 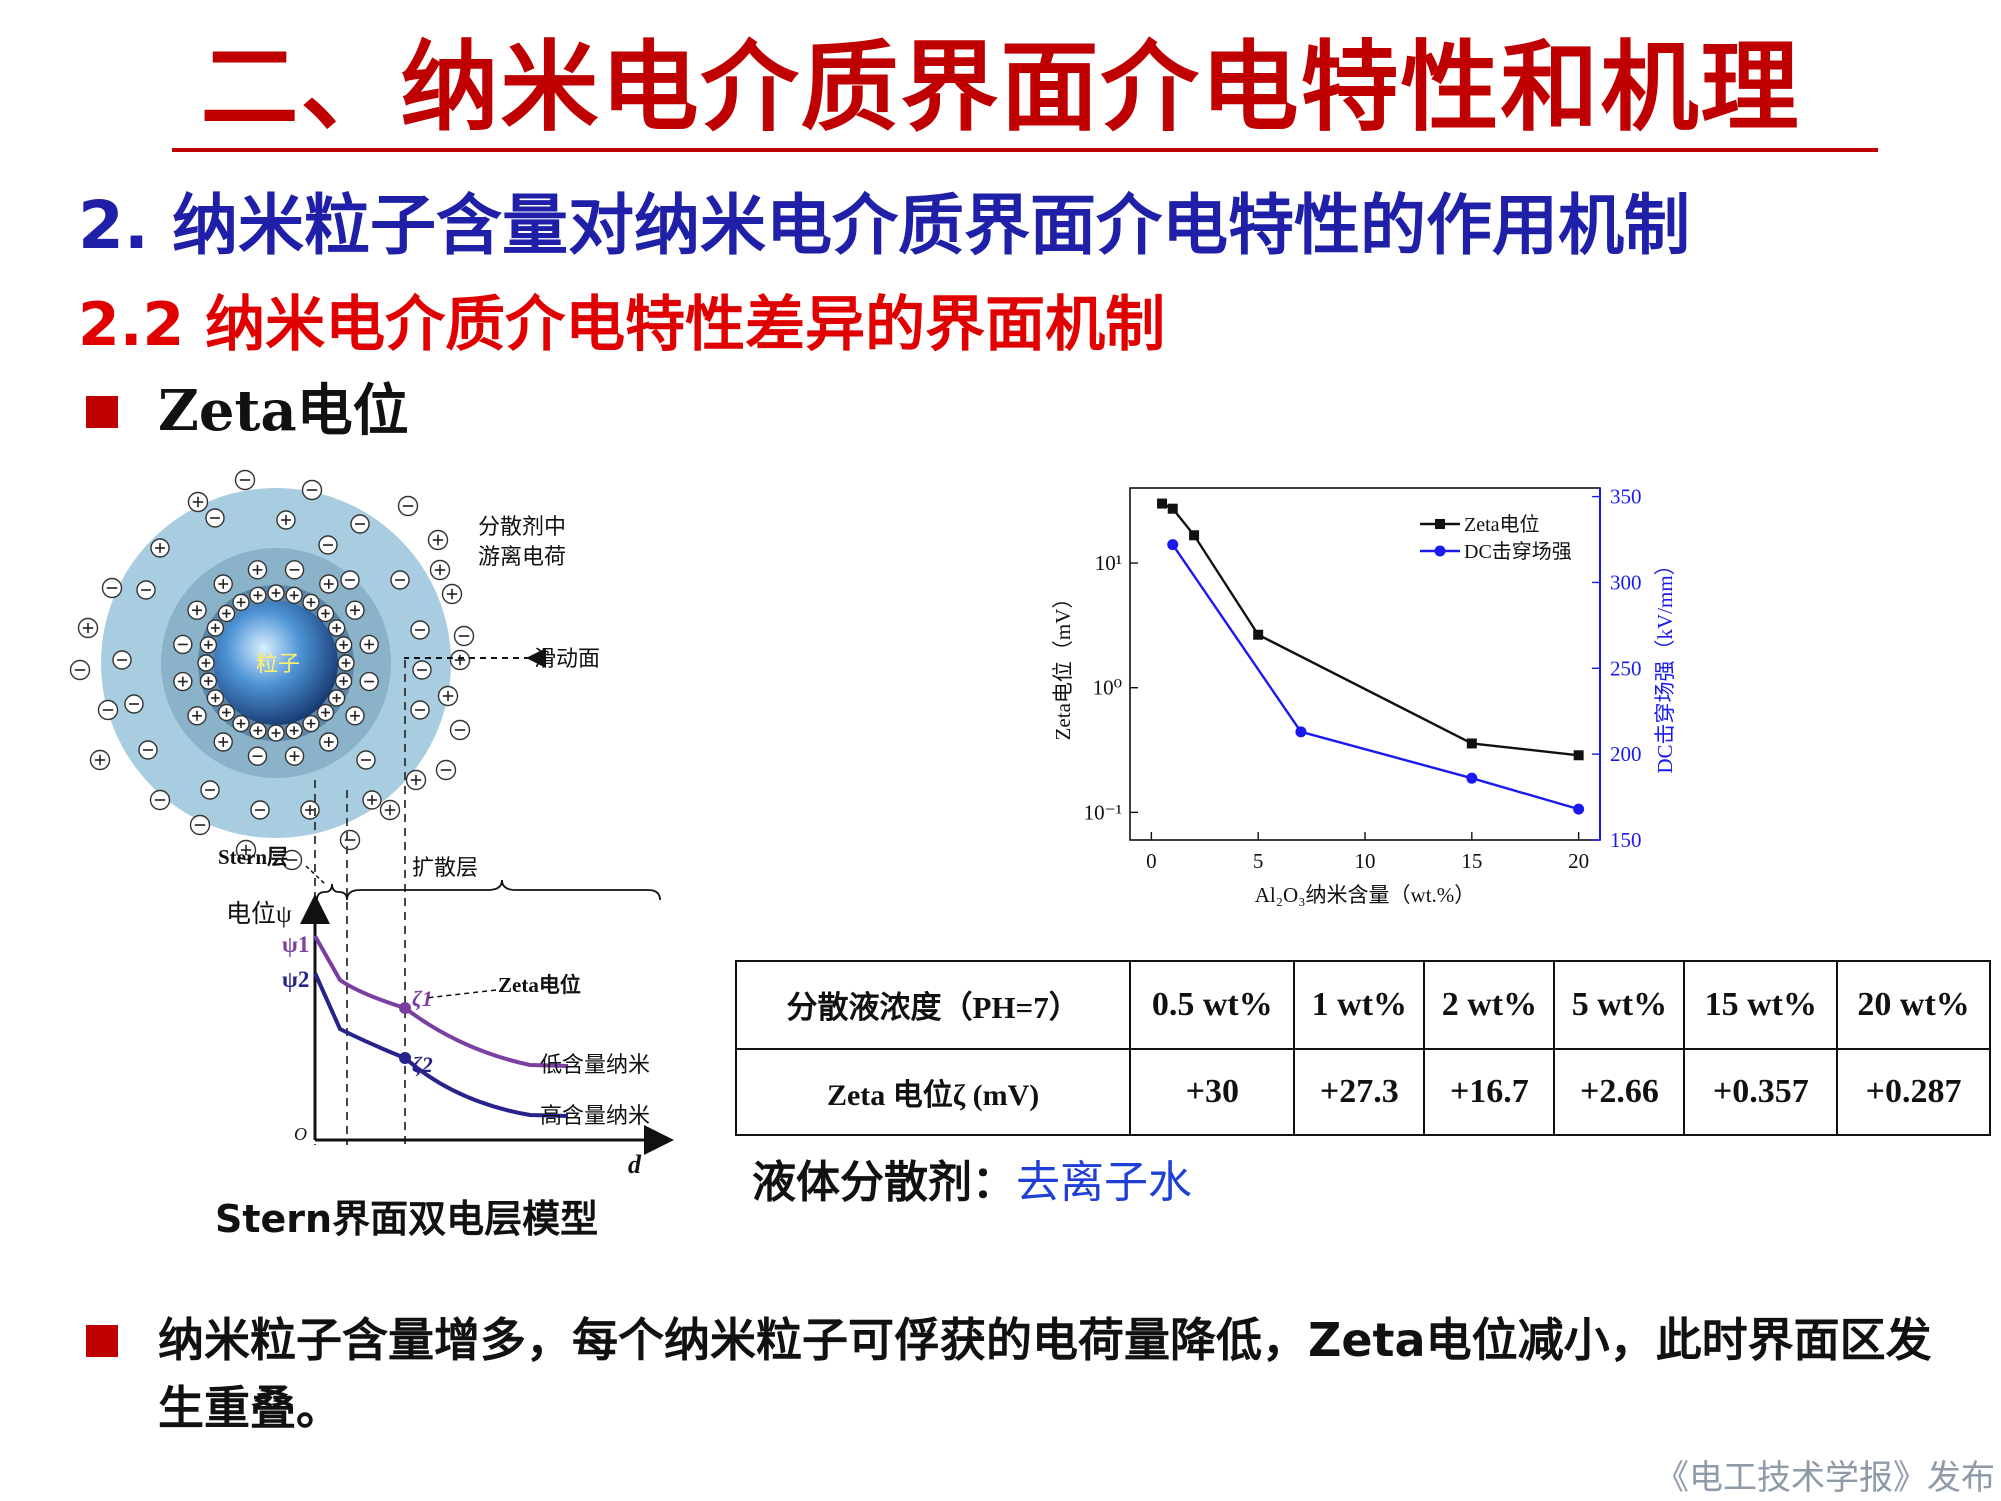 I want to click on table-cell: +27.3, so click(x=1359, y=1092).